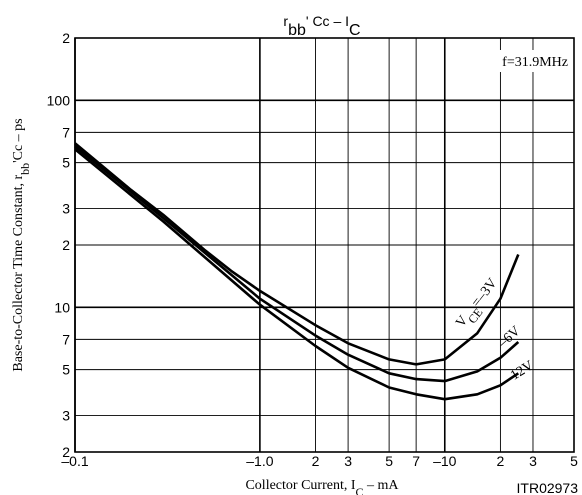 This screenshot has width=582, height=495. What do you see at coordinates (445, 461) in the screenshot?
I see `x-tick-label: –10` at bounding box center [445, 461].